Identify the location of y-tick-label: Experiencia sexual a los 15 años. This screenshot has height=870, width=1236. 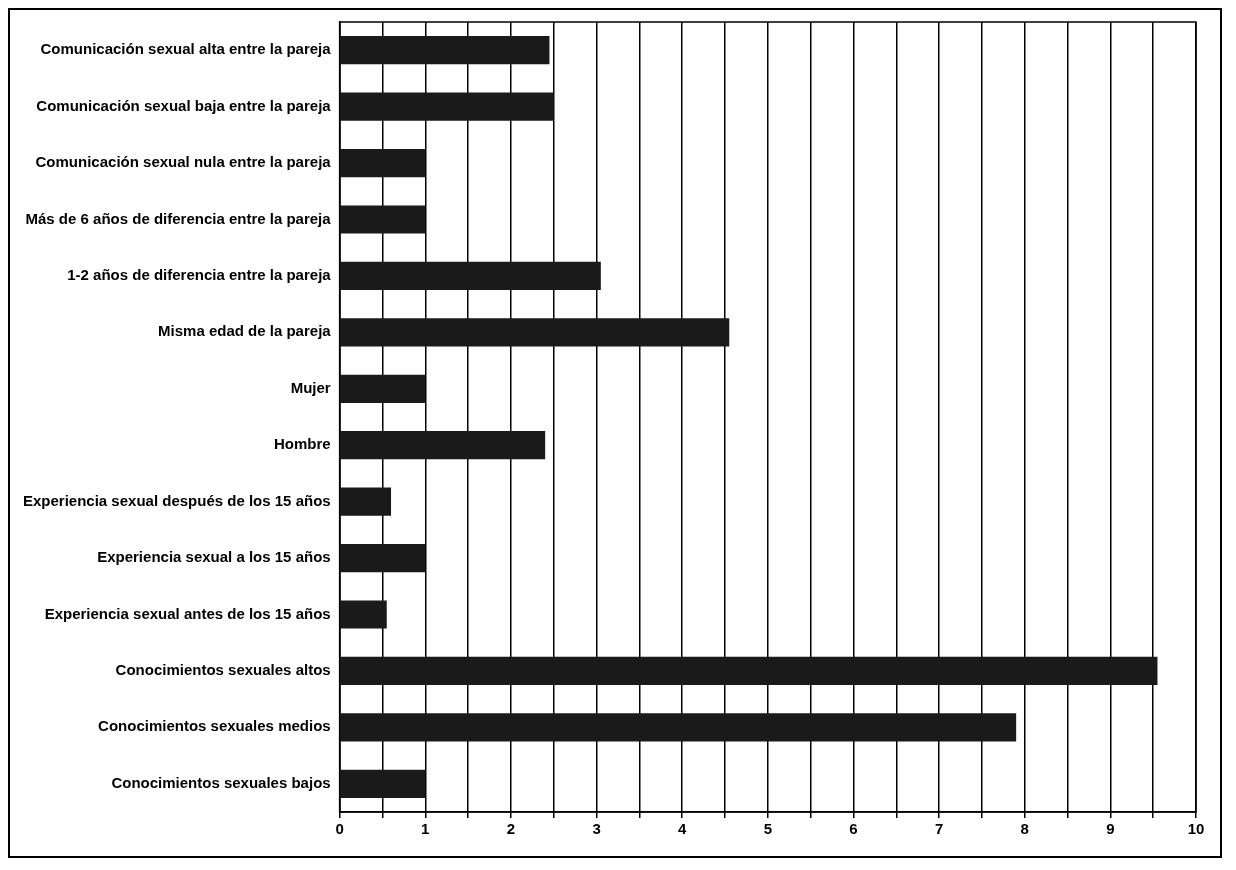
(214, 557).